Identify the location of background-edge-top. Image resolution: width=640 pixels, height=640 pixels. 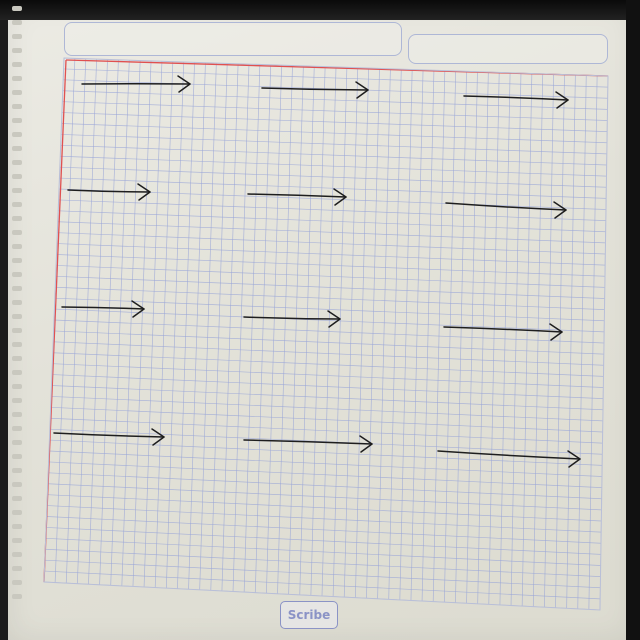
(320, 10).